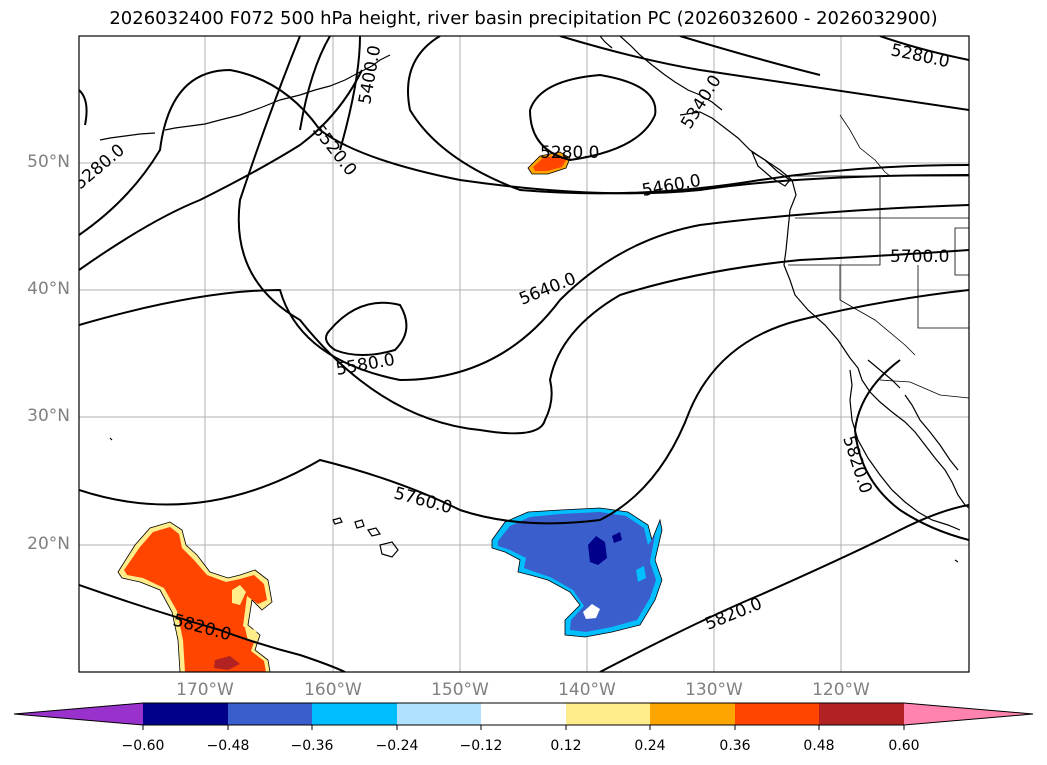 The width and height of the screenshot is (1047, 765). I want to click on colorbar-tick-label: −0.12, so click(481, 746).